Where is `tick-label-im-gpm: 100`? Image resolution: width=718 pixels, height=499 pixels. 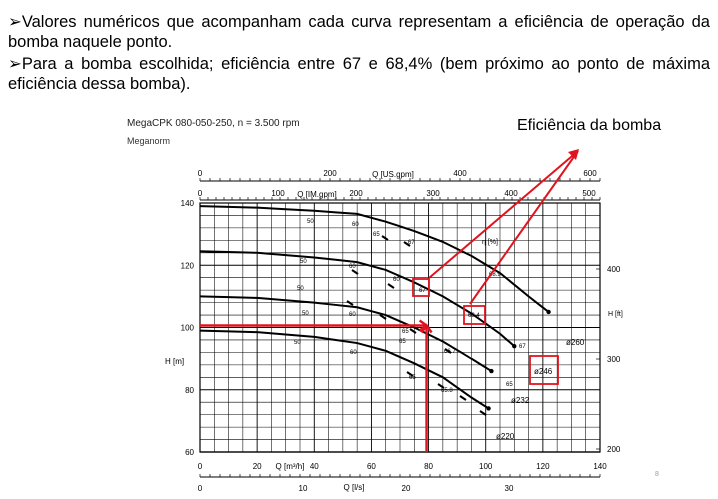 tick-label-im-gpm: 100 is located at coordinates (278, 193).